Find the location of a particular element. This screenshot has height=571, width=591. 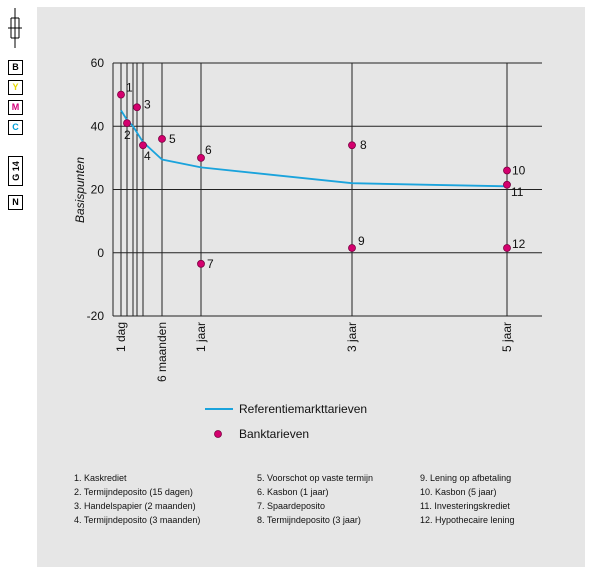

color-patch-magenta: M is located at coordinates (15, 107).